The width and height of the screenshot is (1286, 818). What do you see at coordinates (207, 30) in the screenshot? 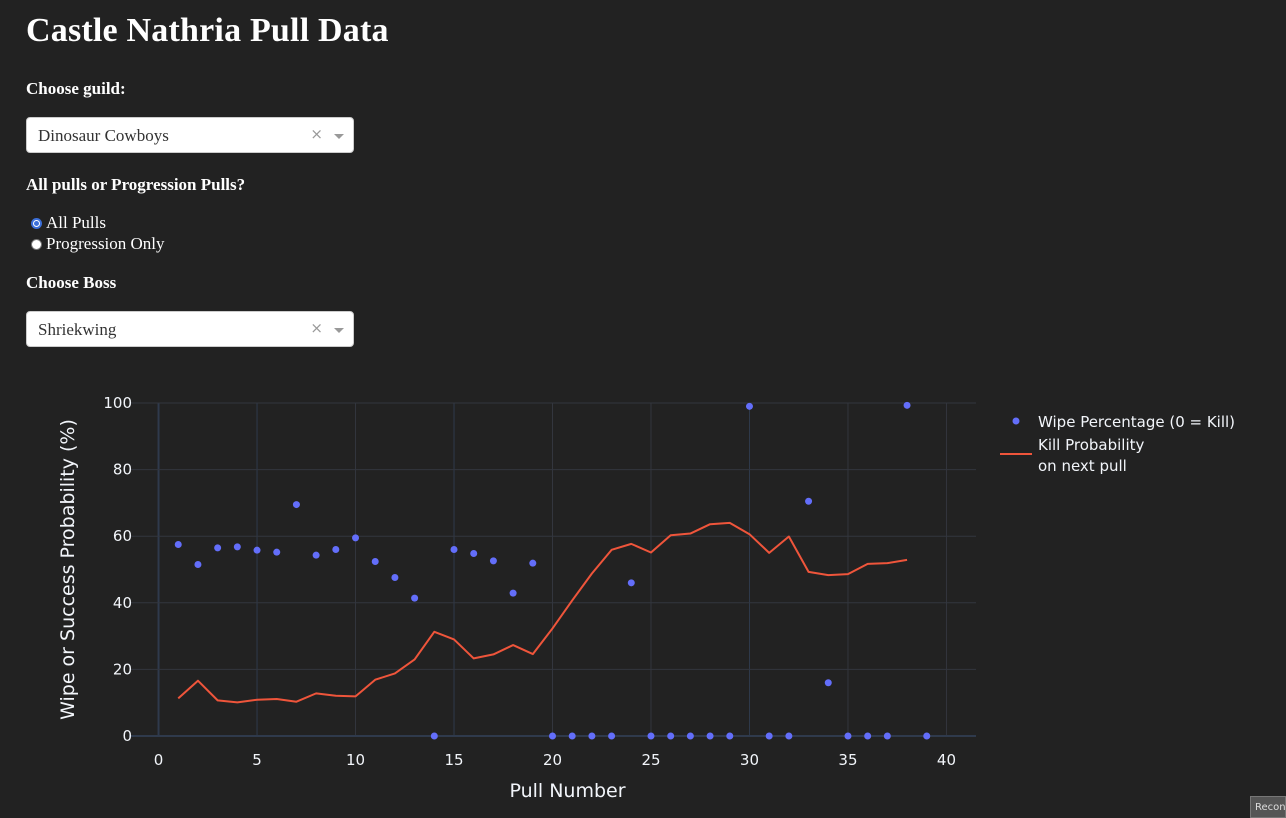
I see `page-title: Castle Nathria Pull Data` at bounding box center [207, 30].